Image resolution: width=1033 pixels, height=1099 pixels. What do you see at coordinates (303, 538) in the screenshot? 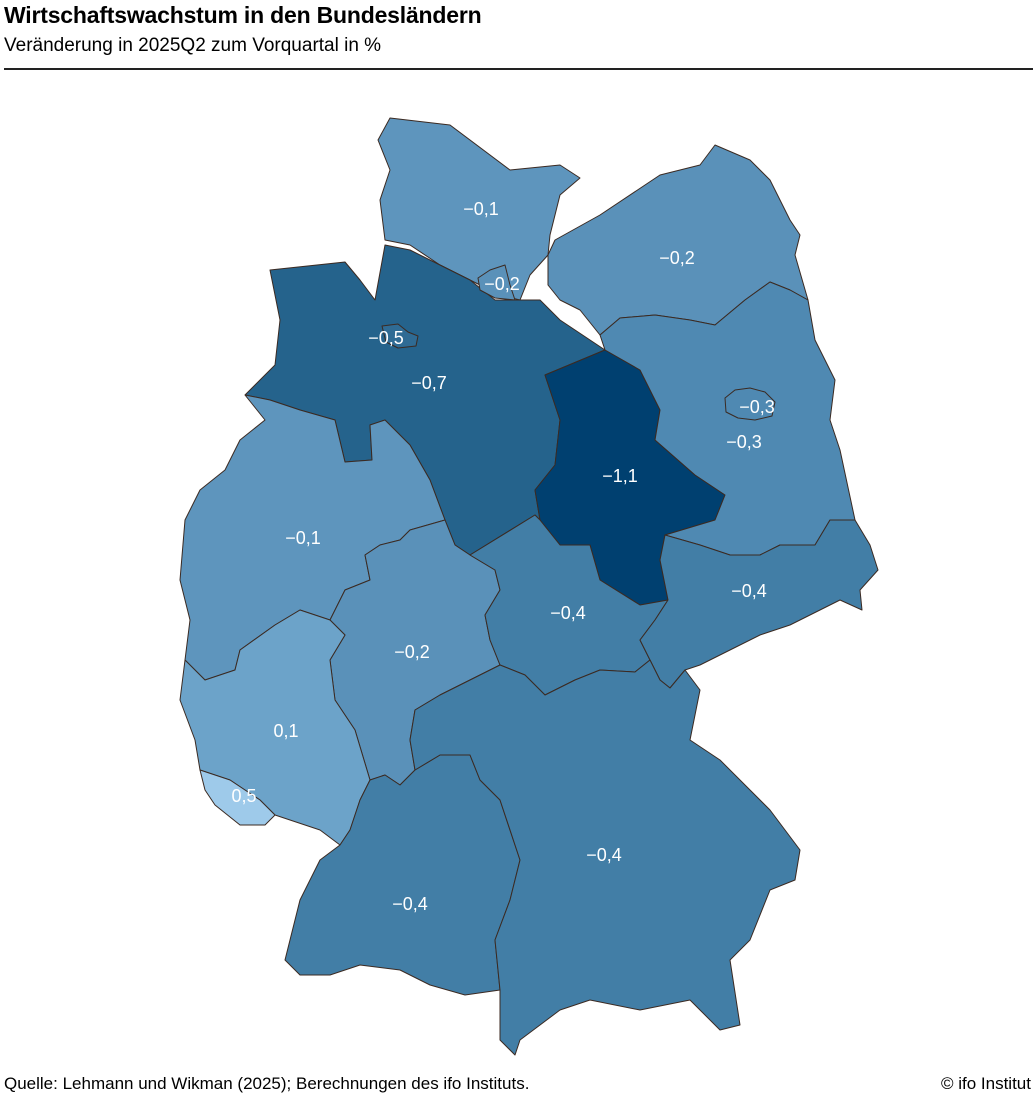
I see `value-label-nordrhein-westfalen: −0,1` at bounding box center [303, 538].